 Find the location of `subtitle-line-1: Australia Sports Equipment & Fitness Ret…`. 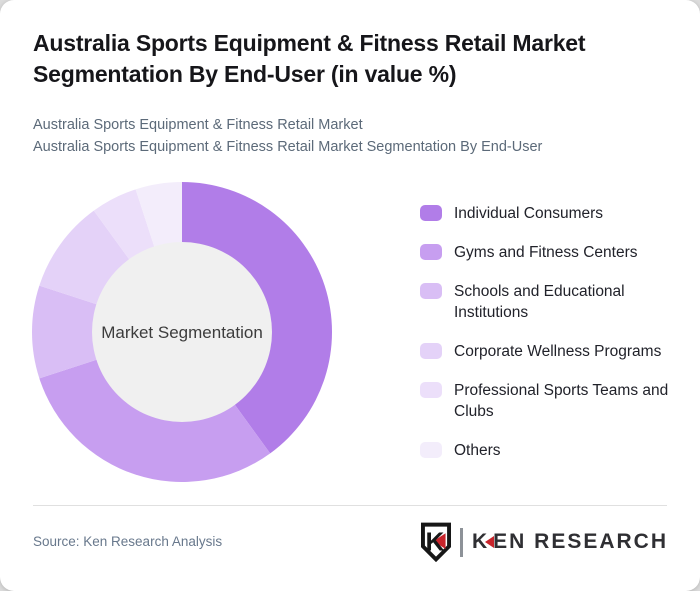

subtitle-line-1: Australia Sports Equipment & Fitness Ret… is located at coordinates (198, 125).